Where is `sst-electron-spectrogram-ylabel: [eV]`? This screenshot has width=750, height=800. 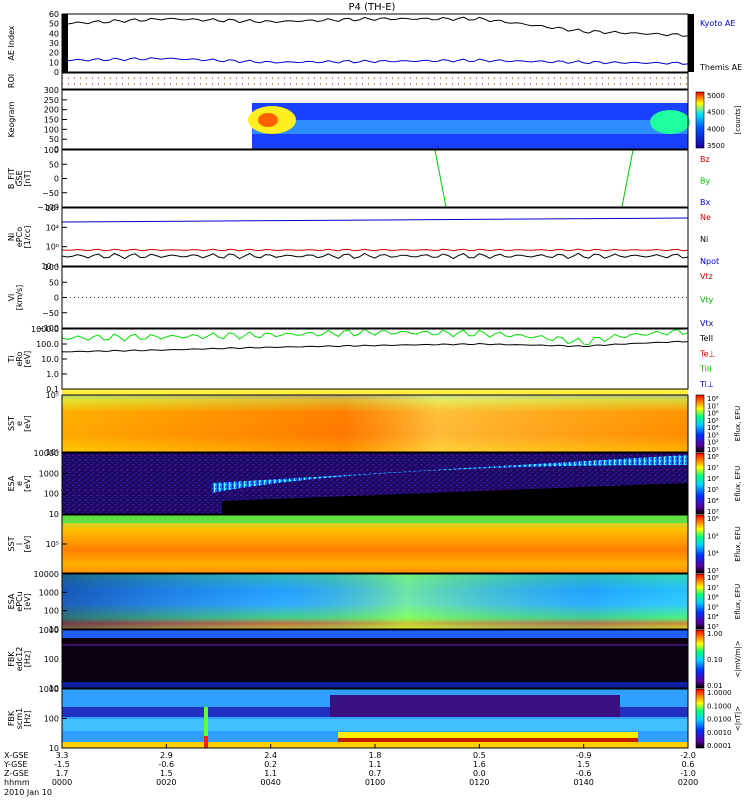 sst-electron-spectrogram-ylabel: [eV] is located at coordinates (27, 423).